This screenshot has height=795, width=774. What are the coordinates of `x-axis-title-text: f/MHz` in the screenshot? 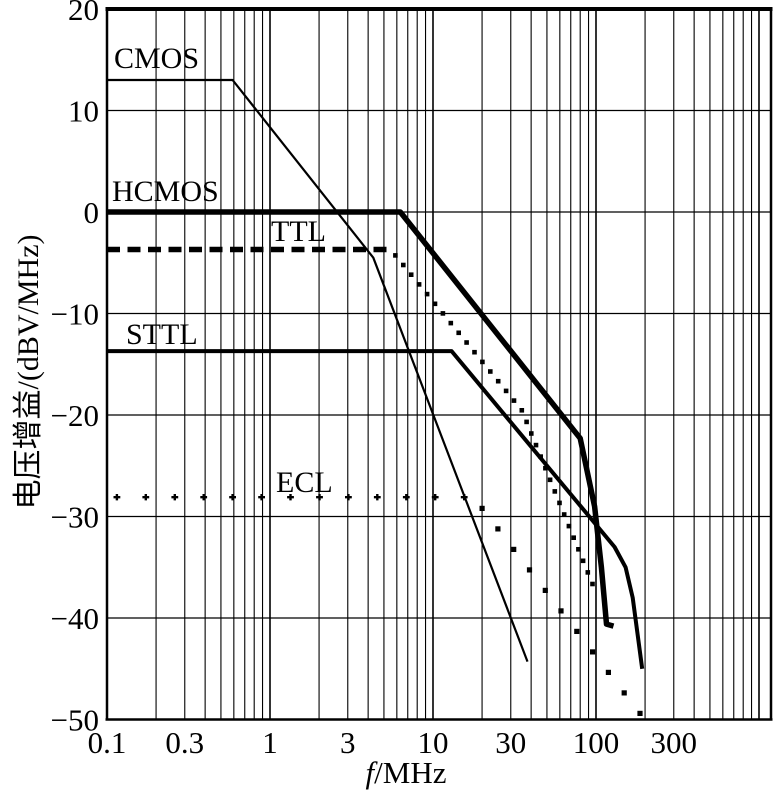 It's located at (406, 772).